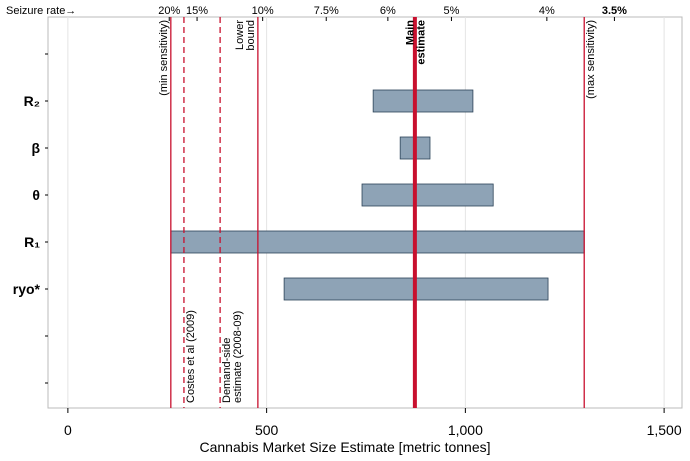 The image size is (690, 461). I want to click on reference-label: Main, so click(410, 32).